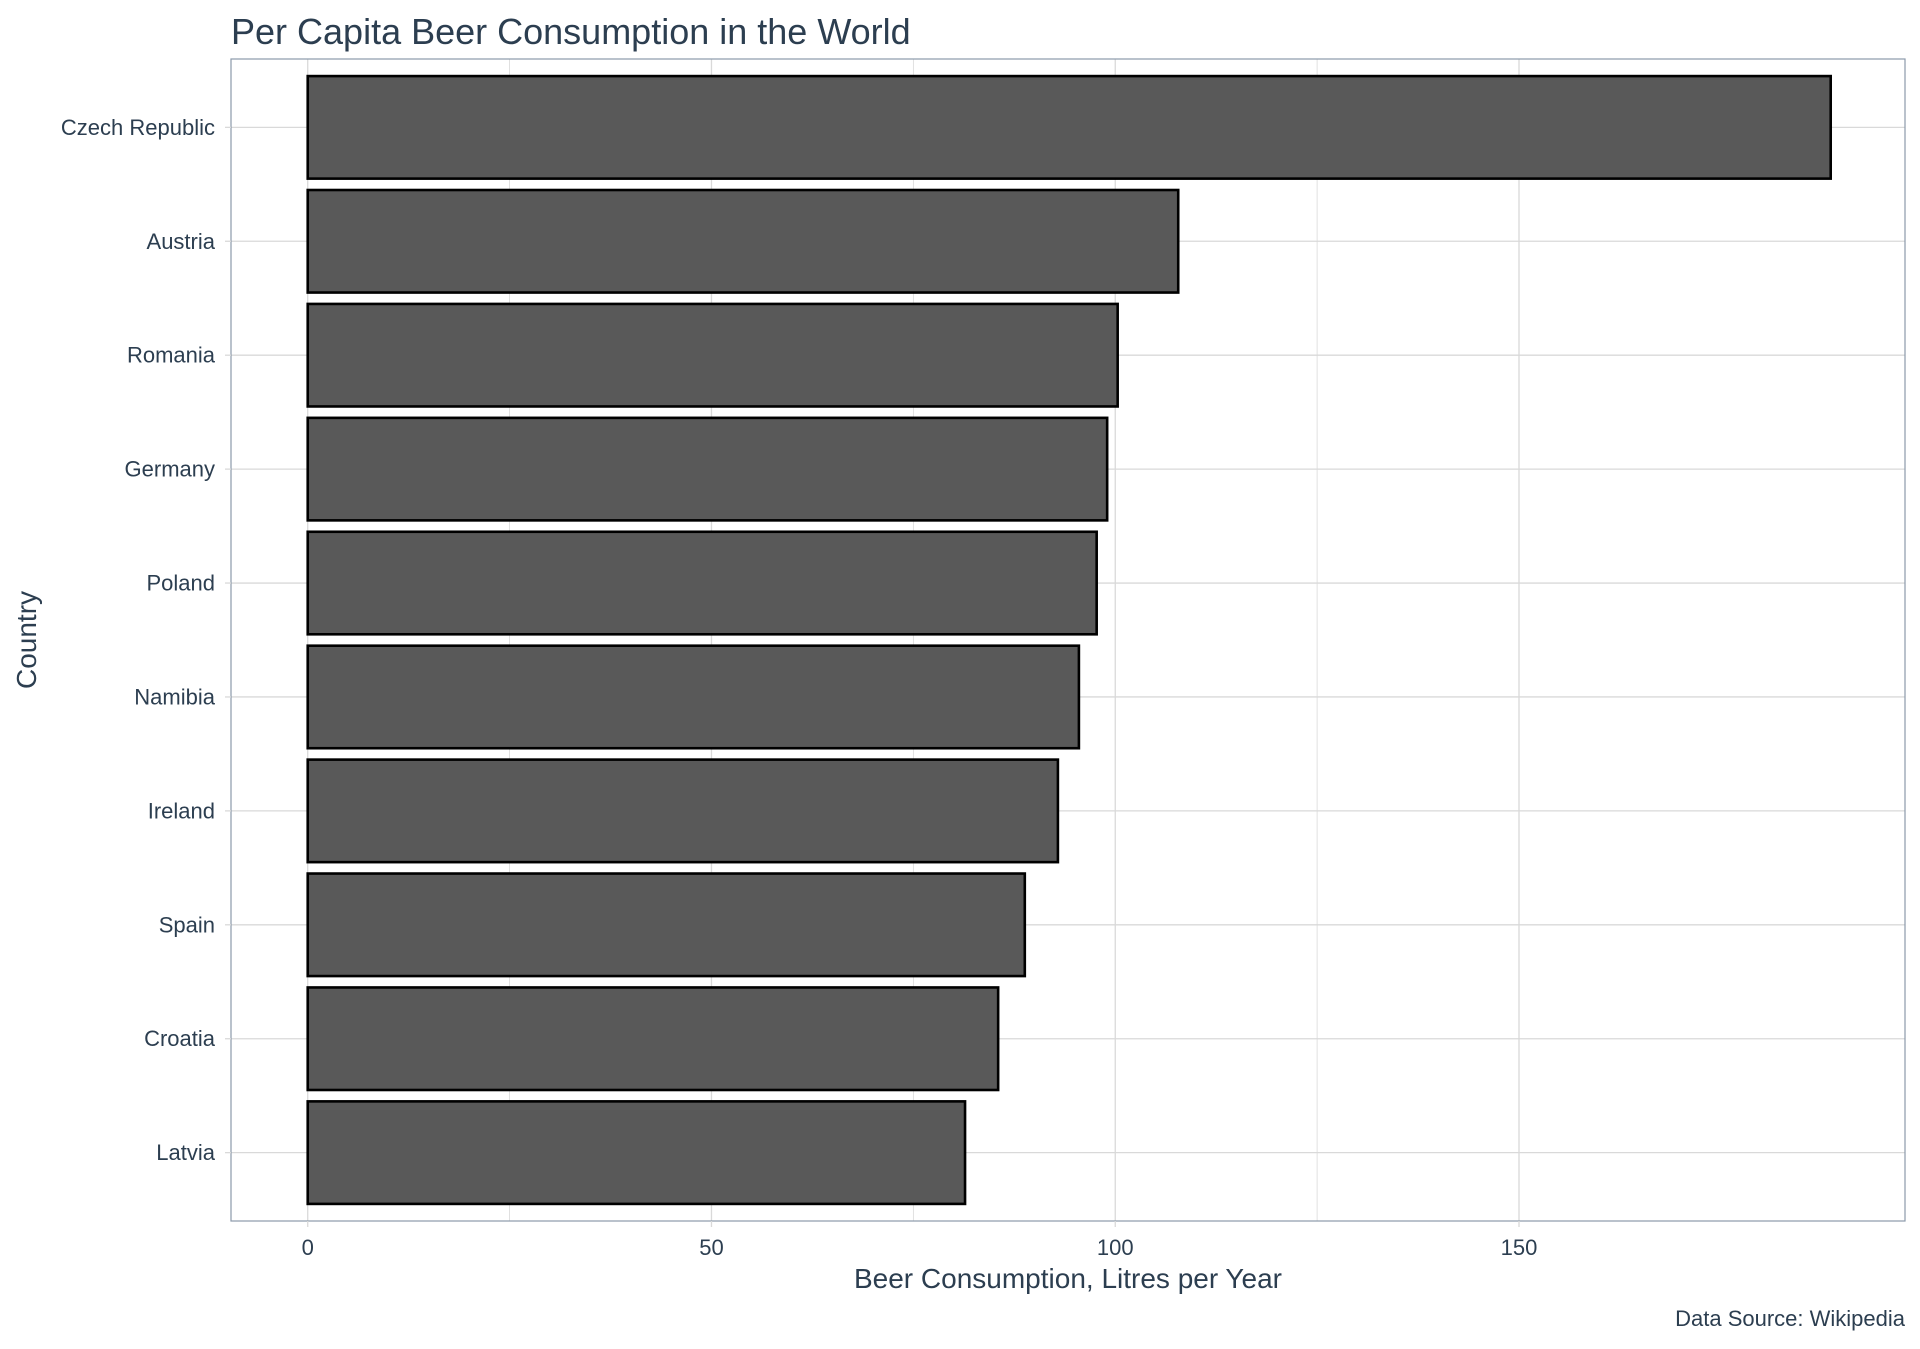 The height and width of the screenshot is (1349, 1920). I want to click on y-tick-label: Croatia, so click(180, 1038).